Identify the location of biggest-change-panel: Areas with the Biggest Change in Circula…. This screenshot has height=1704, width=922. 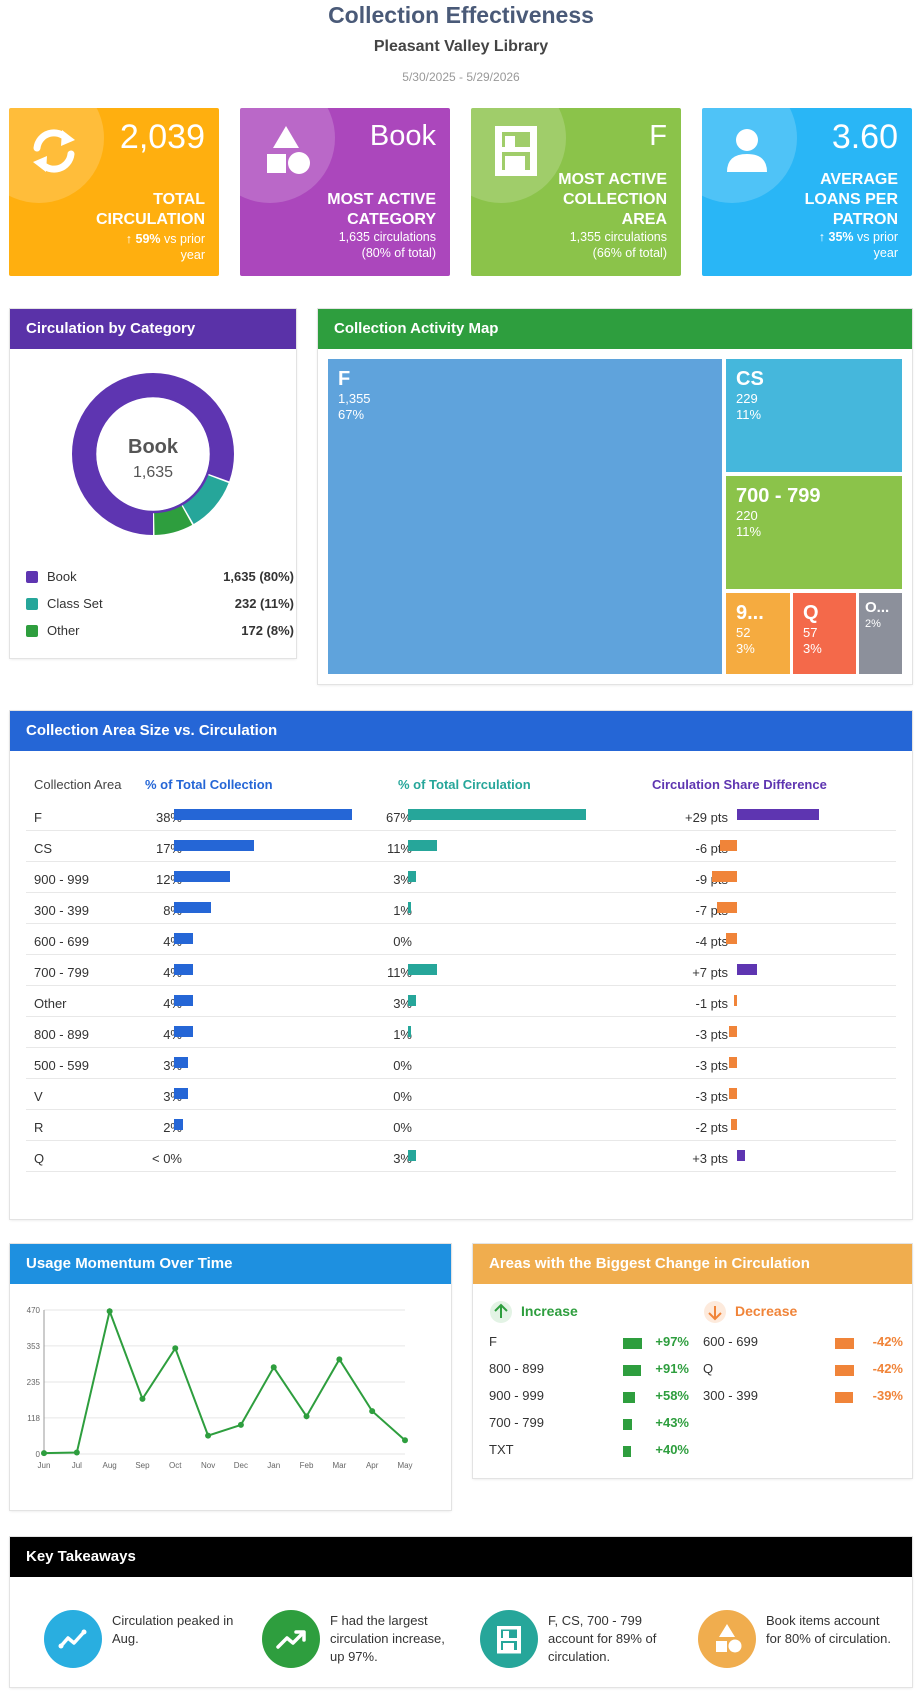
(692, 1361).